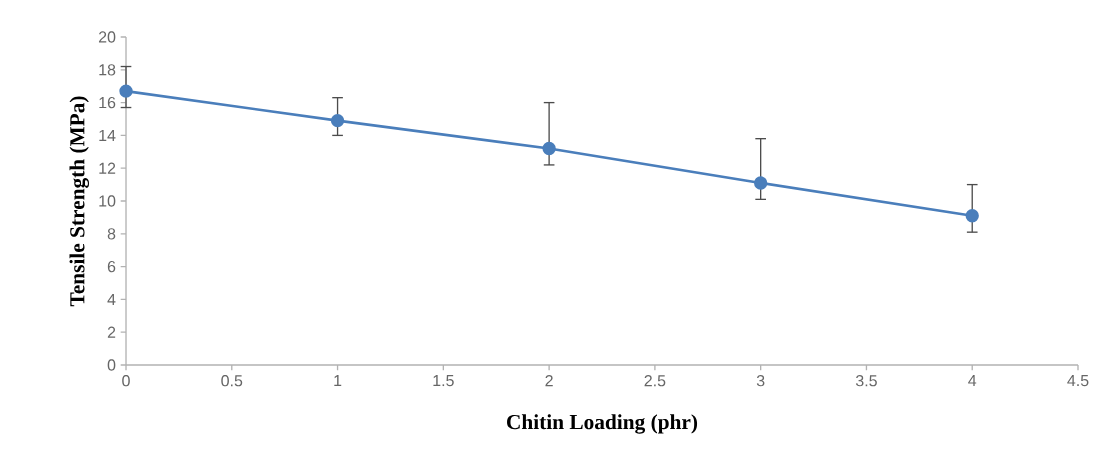  Describe the element at coordinates (107, 37) in the screenshot. I see `y-tick-label: 20` at that location.